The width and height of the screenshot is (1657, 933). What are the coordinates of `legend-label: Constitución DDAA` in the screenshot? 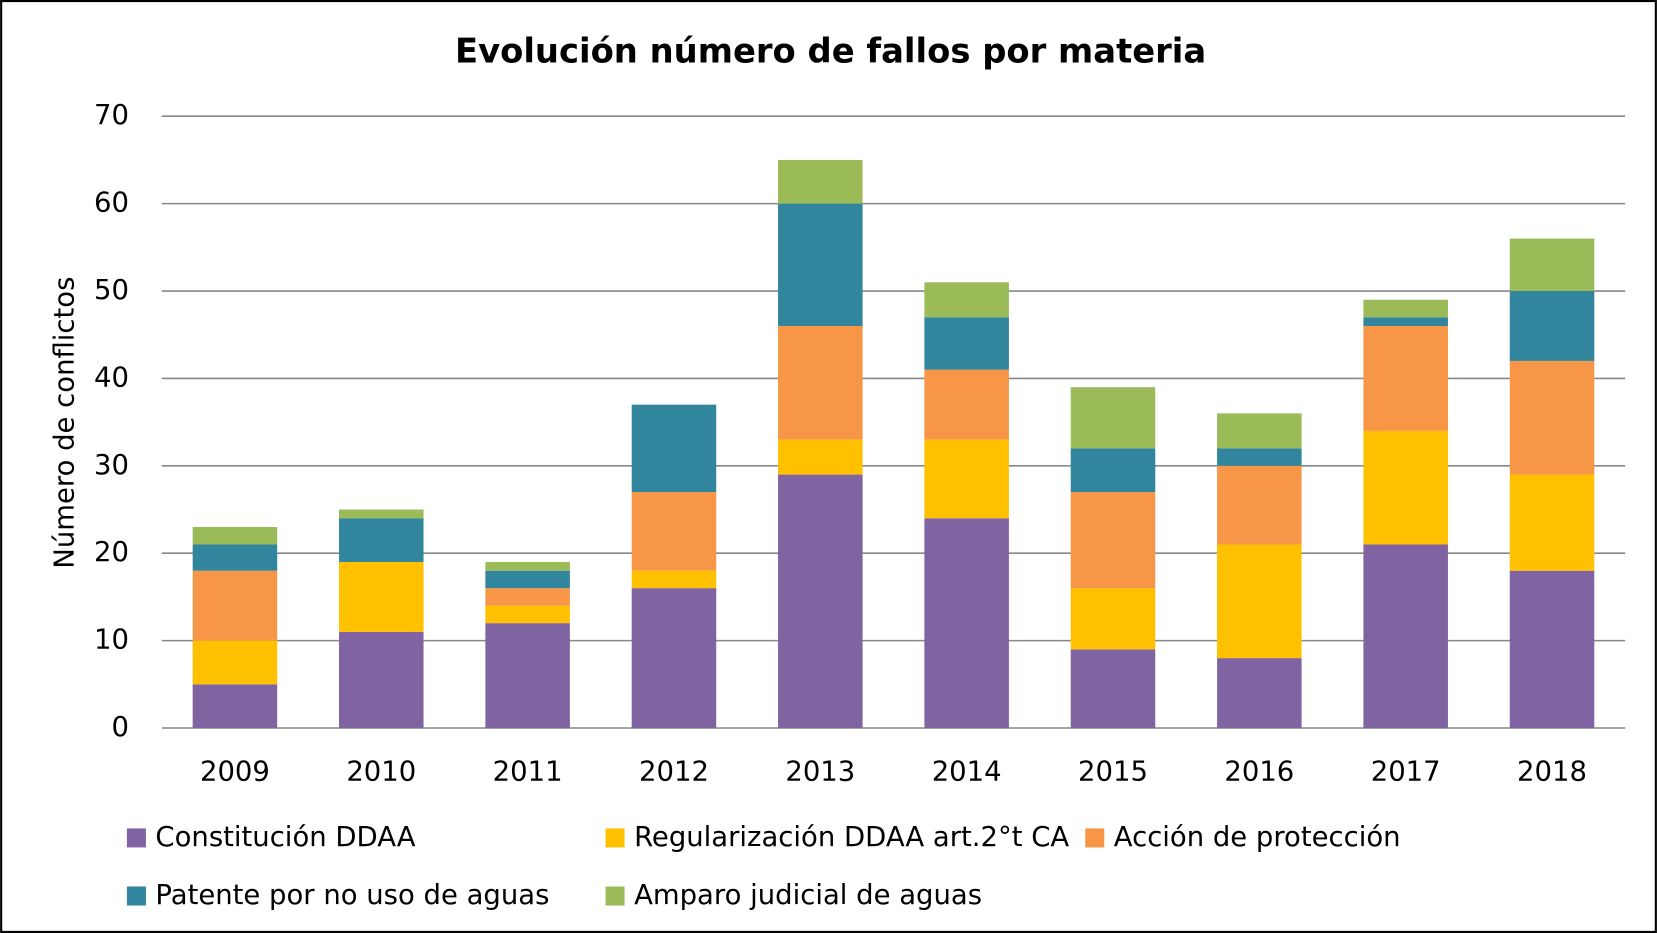 It's located at (285, 837).